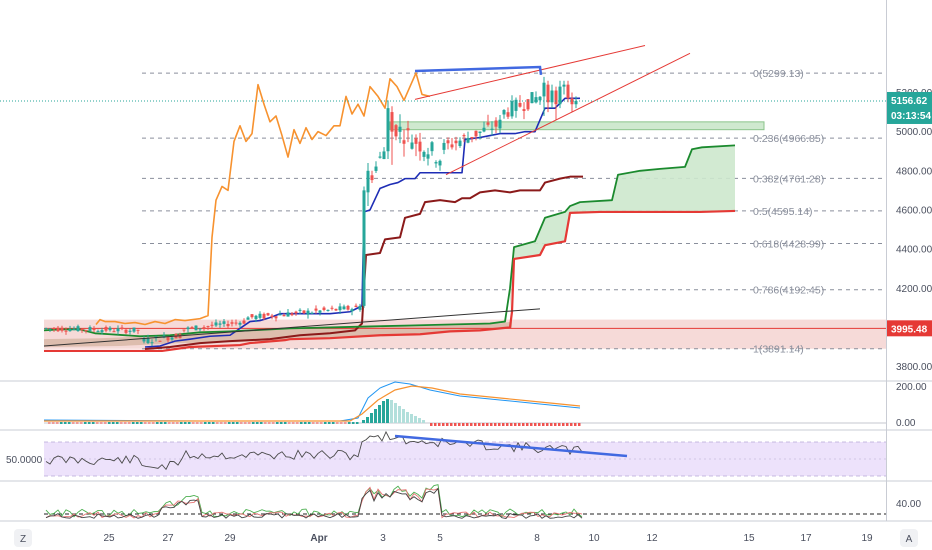 Image resolution: width=932 pixels, height=550 pixels. Describe the element at coordinates (478, 70) in the screenshot. I see `blue-top-line` at that location.